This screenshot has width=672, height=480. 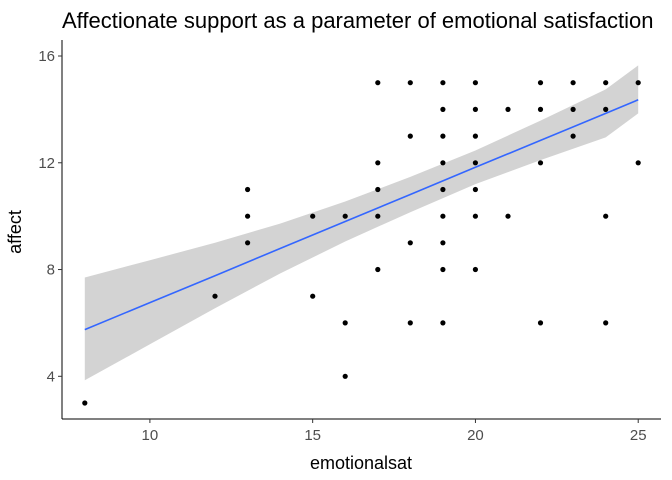 What do you see at coordinates (475, 435) in the screenshot?
I see `x-tick-label: 20` at bounding box center [475, 435].